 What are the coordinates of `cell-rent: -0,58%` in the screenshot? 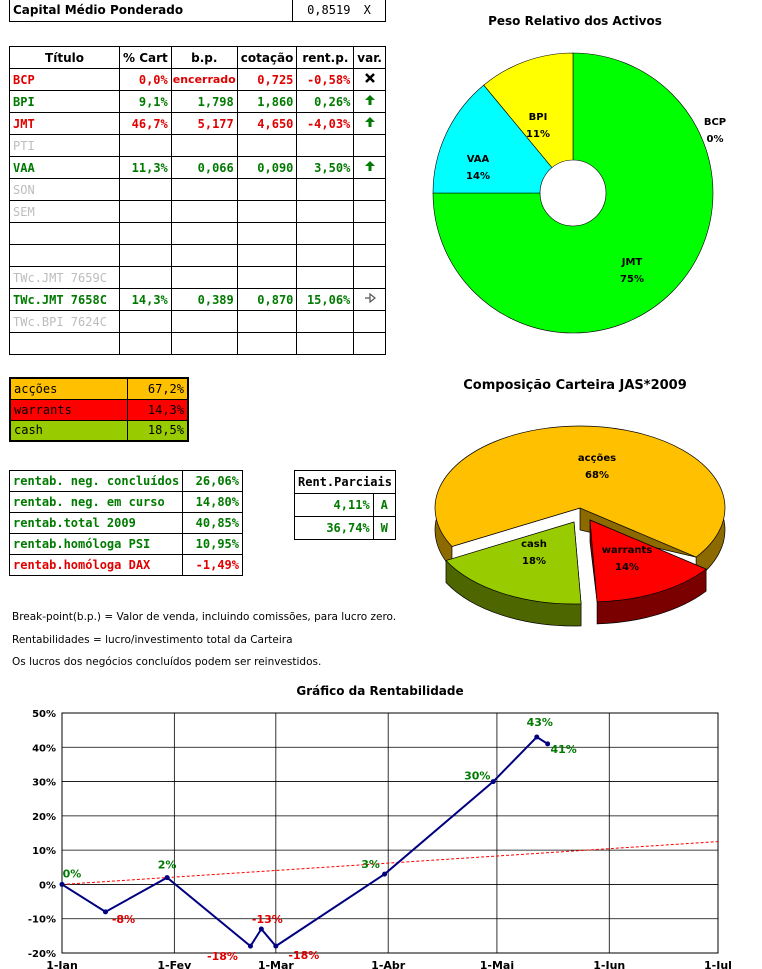 It's located at (325, 79).